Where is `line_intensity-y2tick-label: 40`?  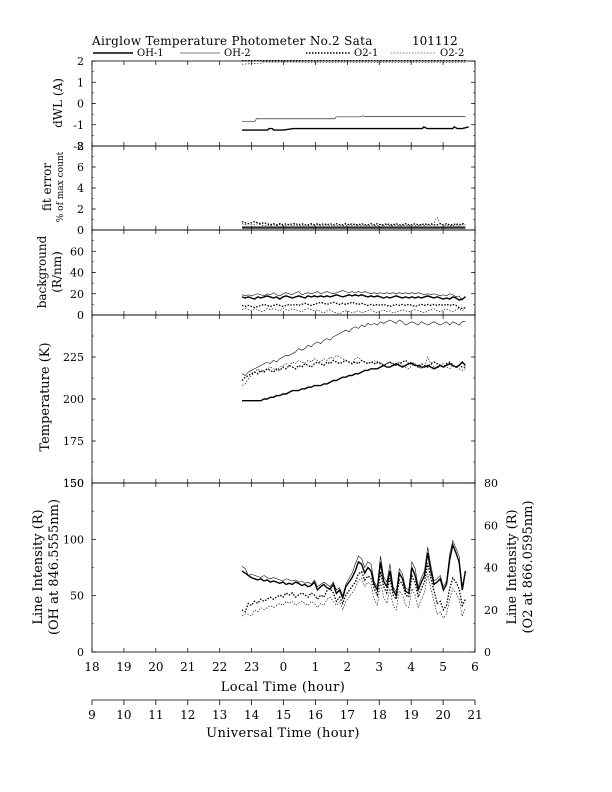 line_intensity-y2tick-label: 40 is located at coordinates (491, 568).